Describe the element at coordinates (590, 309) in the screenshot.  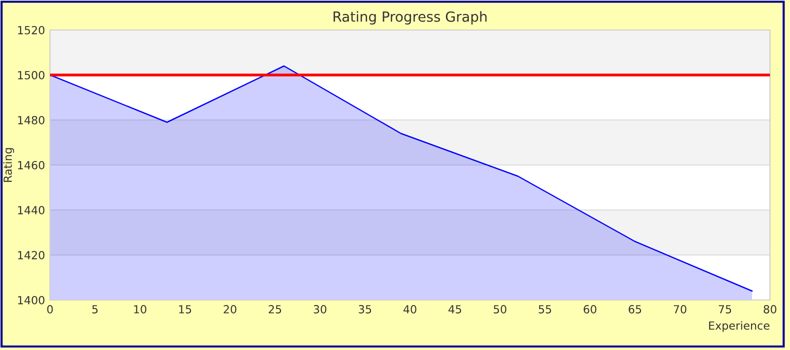
I see `x-tick-label: 60` at that location.